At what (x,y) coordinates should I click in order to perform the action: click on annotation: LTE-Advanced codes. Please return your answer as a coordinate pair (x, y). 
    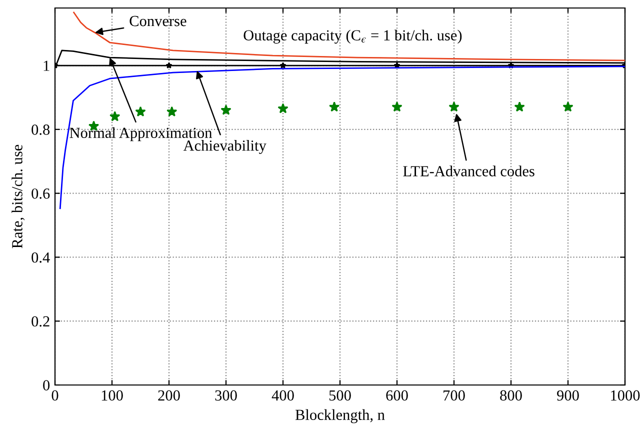
    Looking at the image, I should click on (468, 171).